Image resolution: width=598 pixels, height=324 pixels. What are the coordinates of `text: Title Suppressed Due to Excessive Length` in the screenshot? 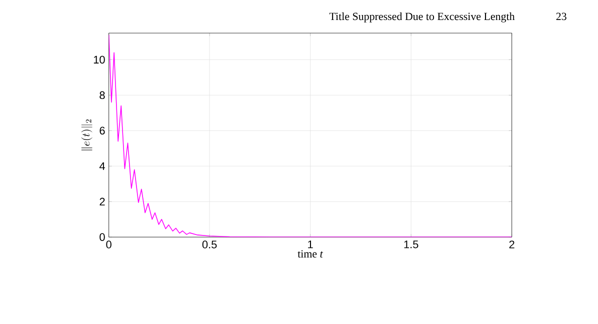 It's located at (422, 17).